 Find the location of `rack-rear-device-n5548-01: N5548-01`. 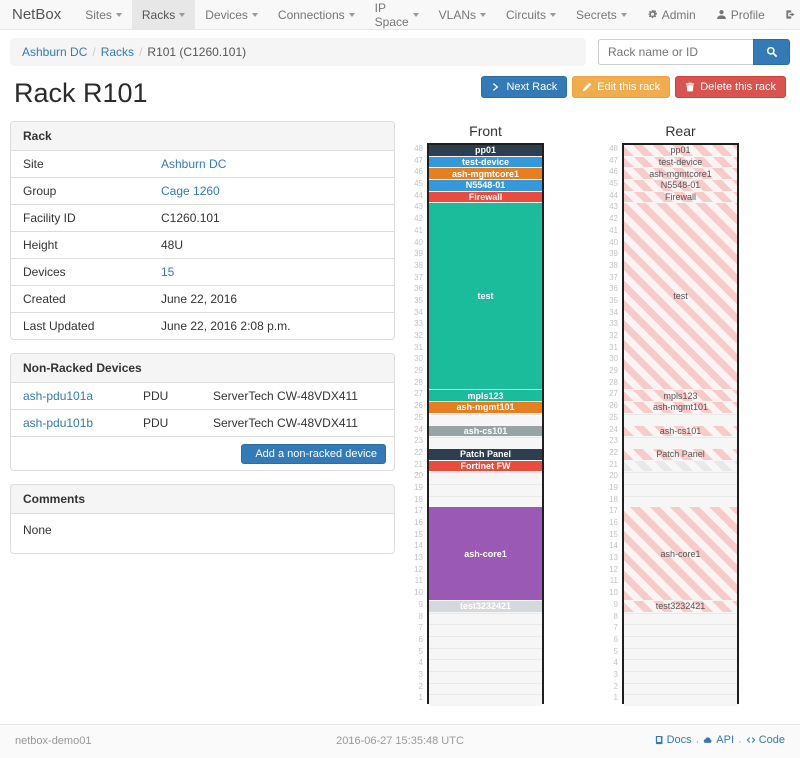

rack-rear-device-n5548-01: N5548-01 is located at coordinates (680, 185).